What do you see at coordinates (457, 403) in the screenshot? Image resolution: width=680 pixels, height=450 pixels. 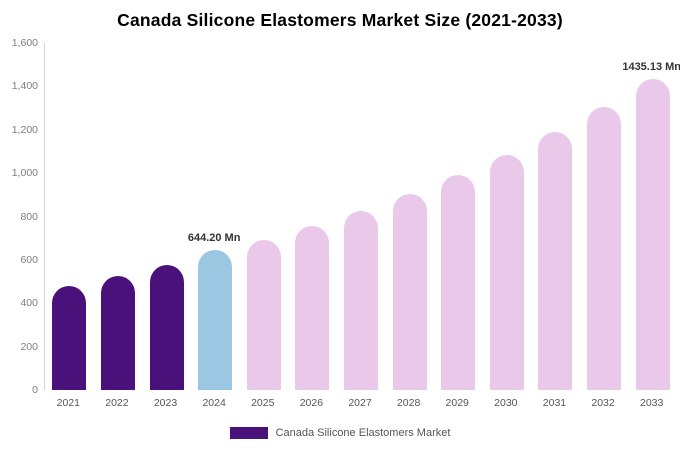 I see `x-axis-tick: 2029` at bounding box center [457, 403].